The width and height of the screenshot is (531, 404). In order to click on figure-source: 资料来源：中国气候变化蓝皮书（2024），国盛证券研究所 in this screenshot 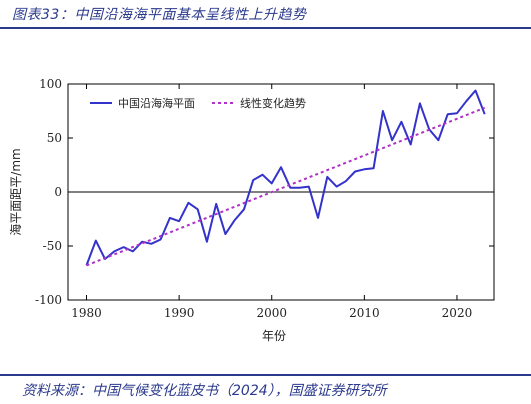, I will do `click(204, 391)`.